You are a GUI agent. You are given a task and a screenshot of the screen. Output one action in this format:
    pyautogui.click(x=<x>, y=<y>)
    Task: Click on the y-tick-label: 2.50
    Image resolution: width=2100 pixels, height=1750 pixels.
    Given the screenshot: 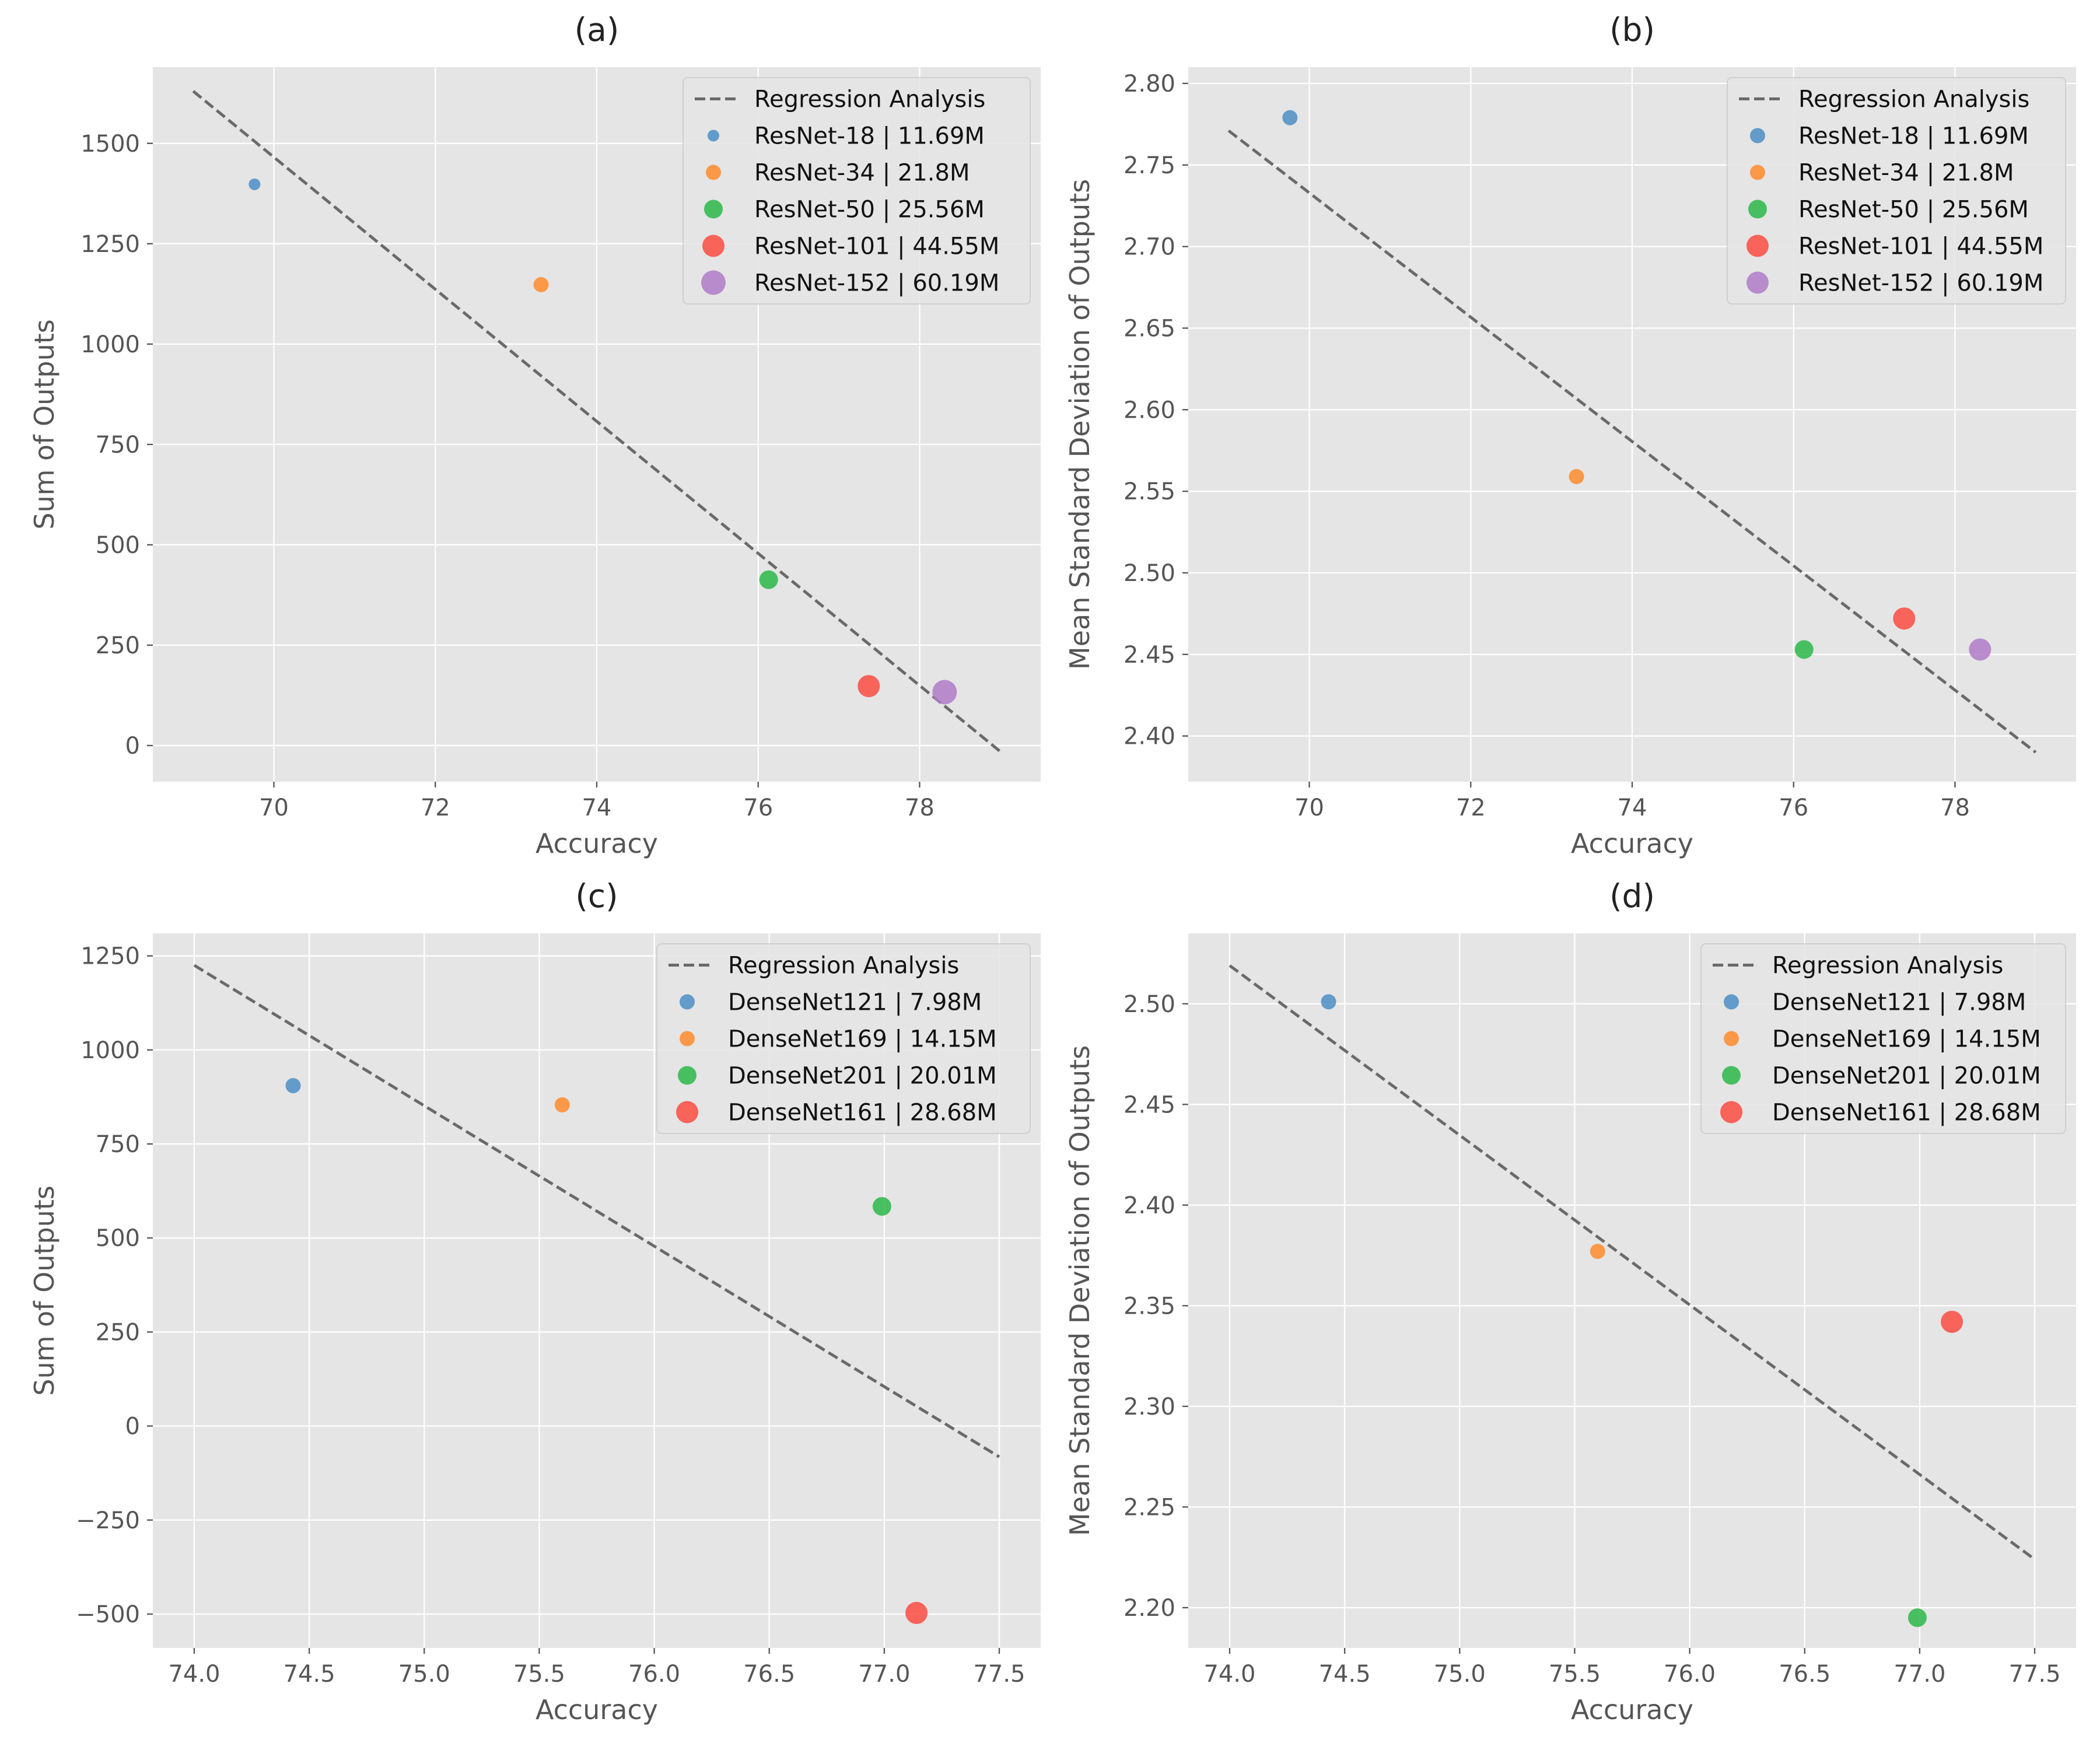 What is the action you would take?
    pyautogui.click(x=1149, y=1005)
    